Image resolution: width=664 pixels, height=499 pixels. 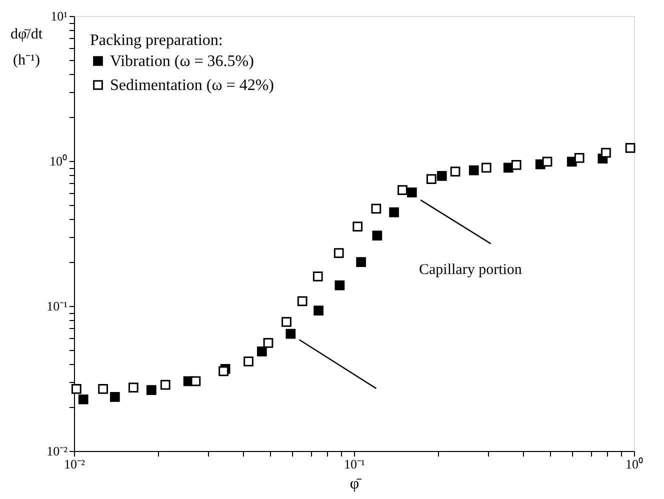 What do you see at coordinates (156, 40) in the screenshot?
I see `legend-title: Packing preparation:` at bounding box center [156, 40].